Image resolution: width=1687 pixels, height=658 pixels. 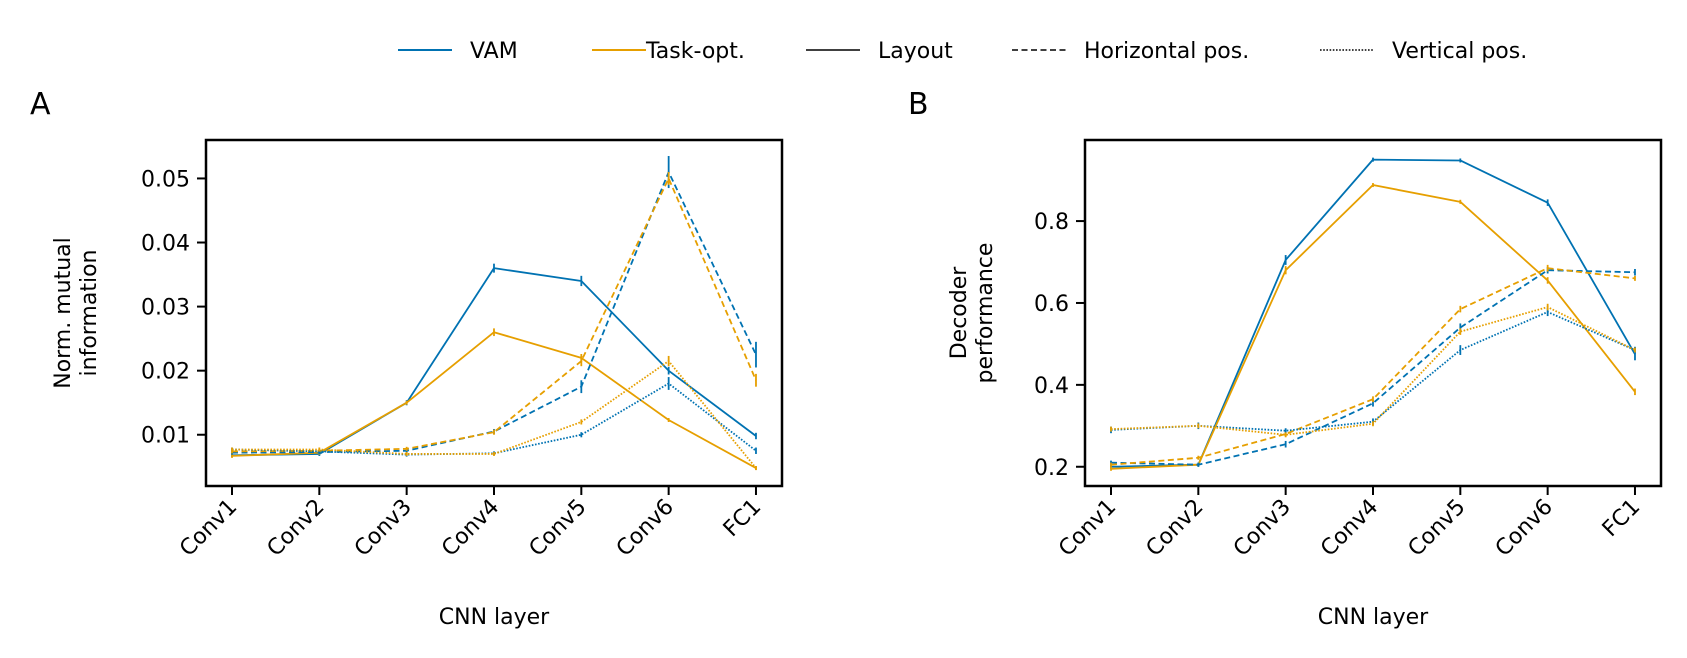 What do you see at coordinates (1373, 617) in the screenshot?
I see `panel-b-xlabel: CNN layer` at bounding box center [1373, 617].